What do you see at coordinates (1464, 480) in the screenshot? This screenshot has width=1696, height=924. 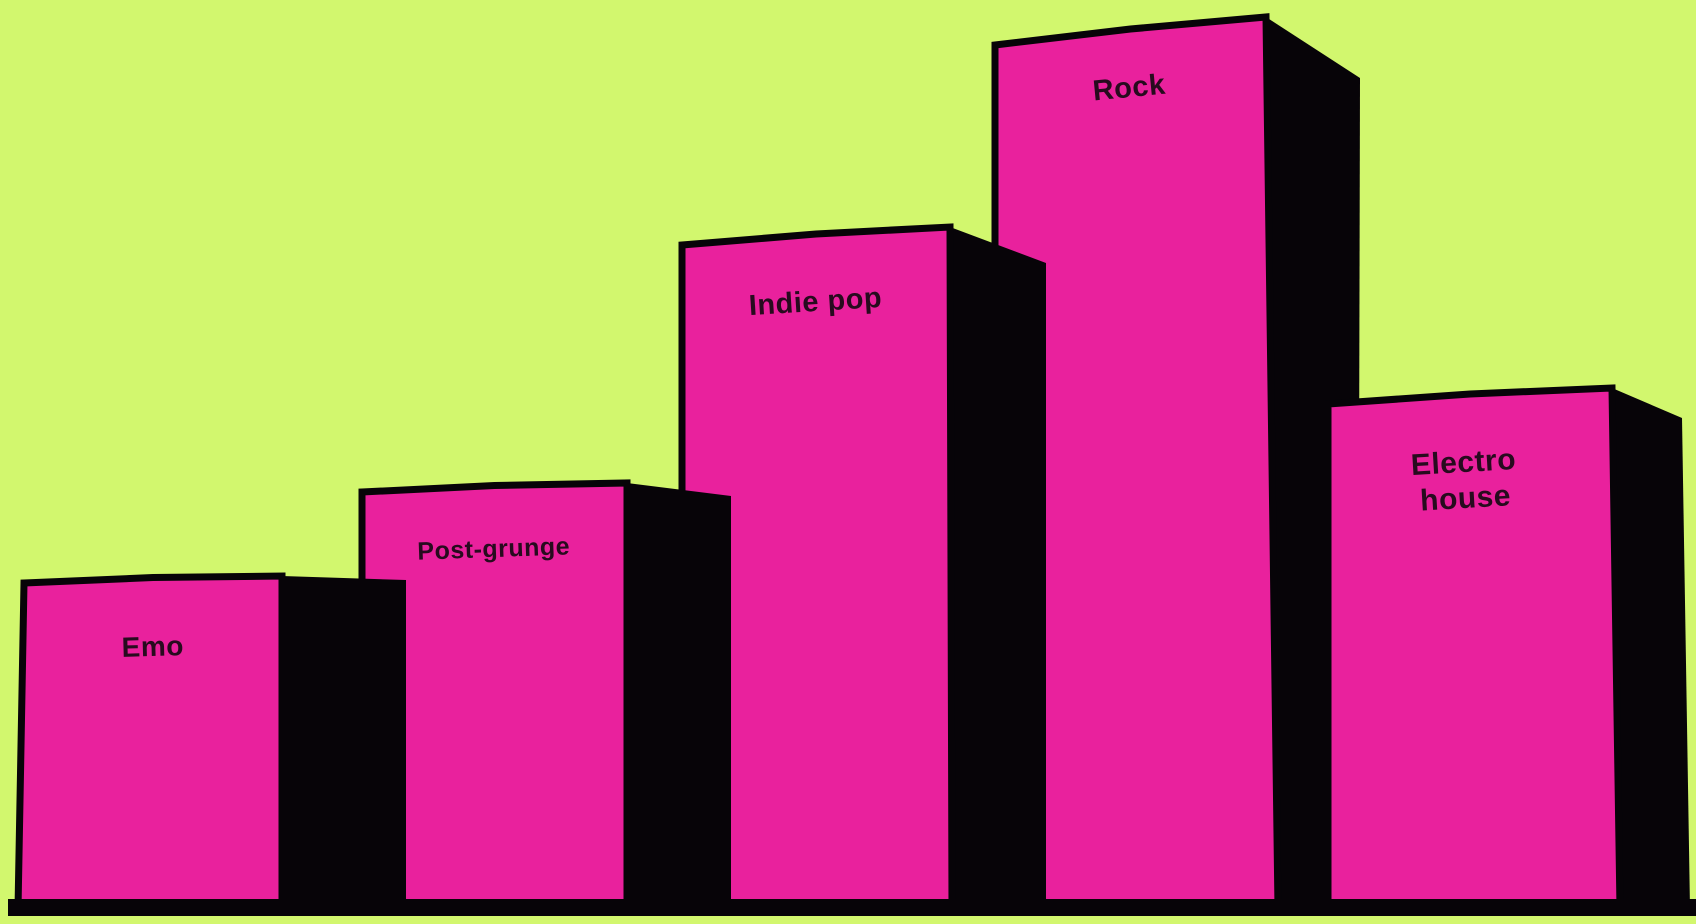 I see `bar-label: Electrohouse` at bounding box center [1464, 480].